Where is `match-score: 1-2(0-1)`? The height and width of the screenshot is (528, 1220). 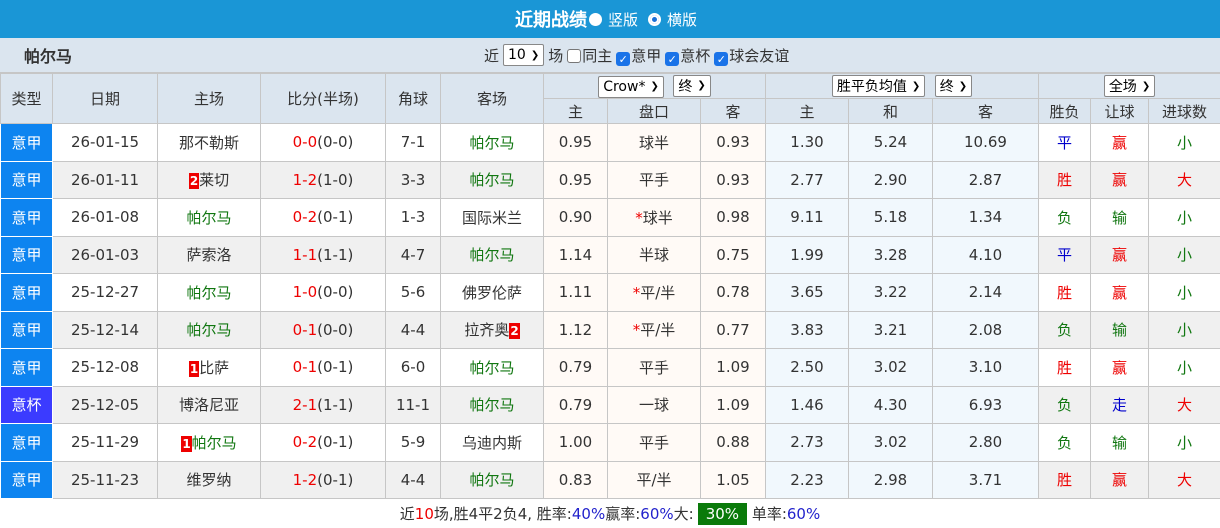 match-score: 1-2(0-1) is located at coordinates (323, 479).